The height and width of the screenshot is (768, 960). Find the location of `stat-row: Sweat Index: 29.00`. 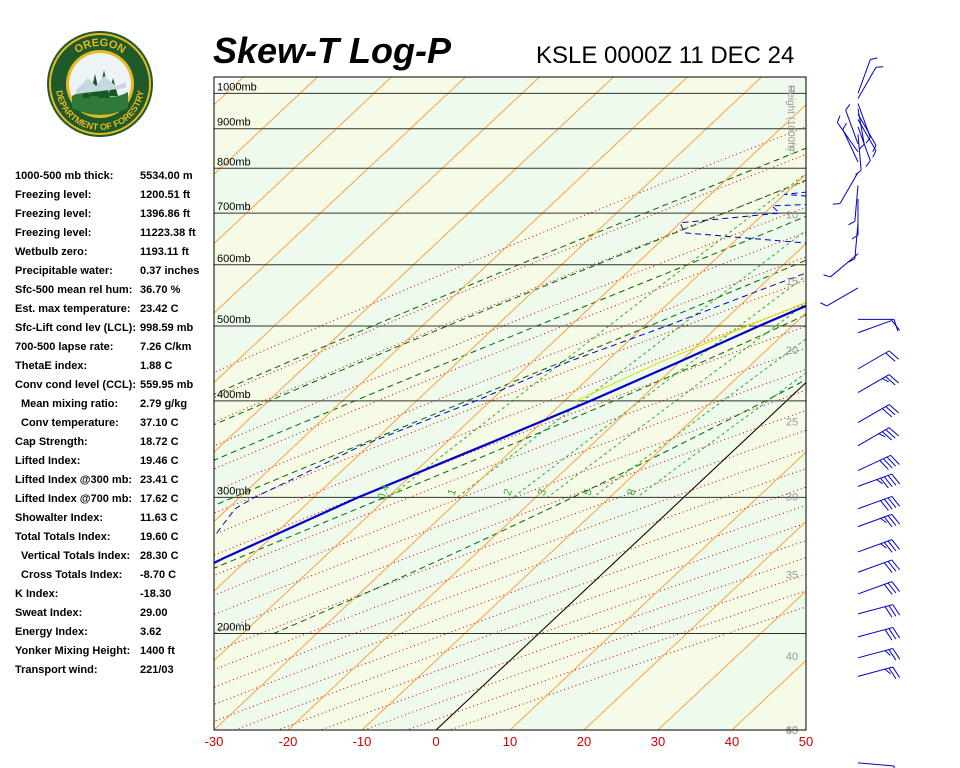

stat-row: Sweat Index: 29.00 is located at coordinates (115, 614).